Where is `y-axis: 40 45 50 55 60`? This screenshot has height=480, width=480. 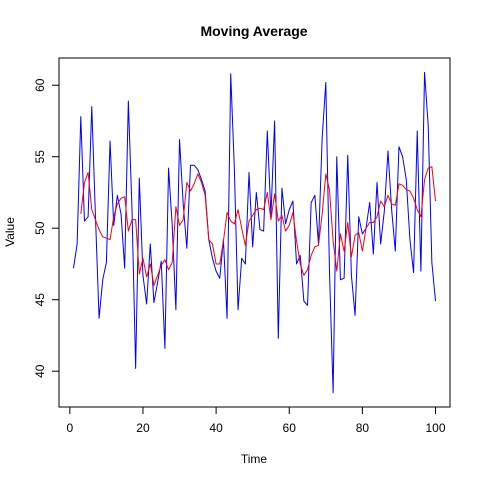 y-axis: 40 45 50 55 60 is located at coordinates (46, 228).